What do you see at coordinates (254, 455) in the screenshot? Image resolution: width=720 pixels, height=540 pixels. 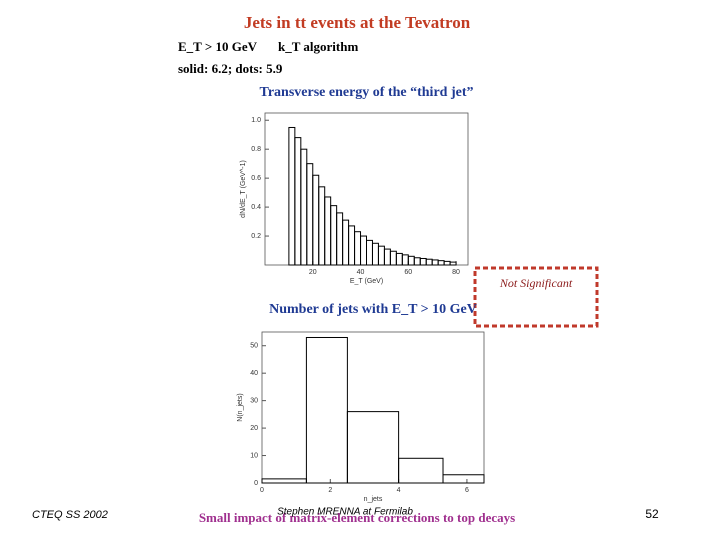 I see `y-tick-label: 10` at bounding box center [254, 455].